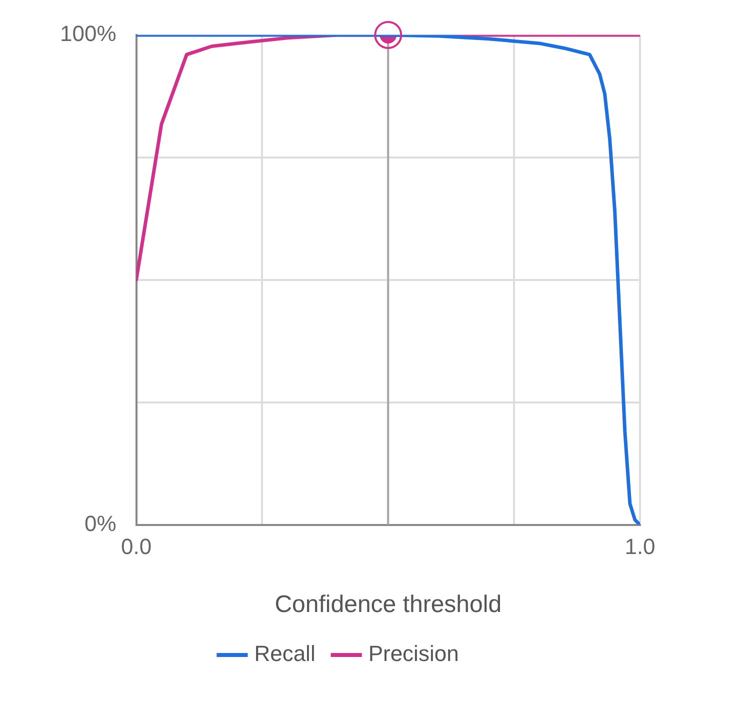  Describe the element at coordinates (640, 547) in the screenshot. I see `x-tick-label: 1.0` at that location.